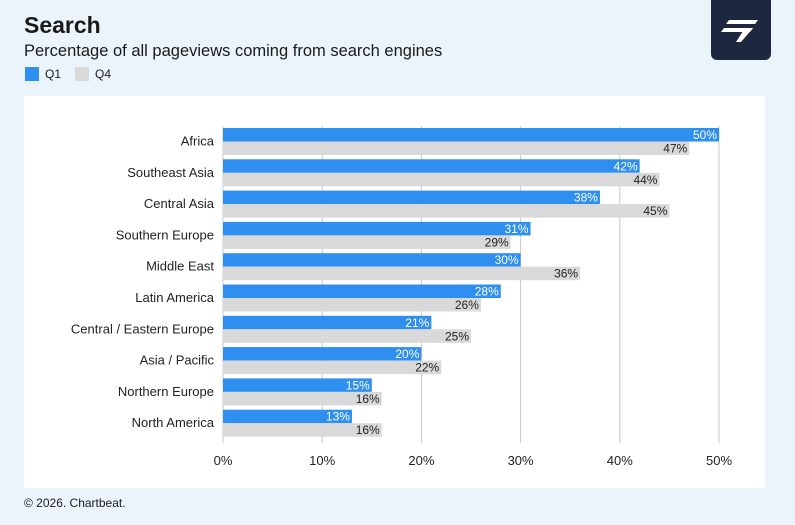 This screenshot has width=795, height=525. What do you see at coordinates (521, 460) in the screenshot?
I see `x-tick-label: 30%` at bounding box center [521, 460].